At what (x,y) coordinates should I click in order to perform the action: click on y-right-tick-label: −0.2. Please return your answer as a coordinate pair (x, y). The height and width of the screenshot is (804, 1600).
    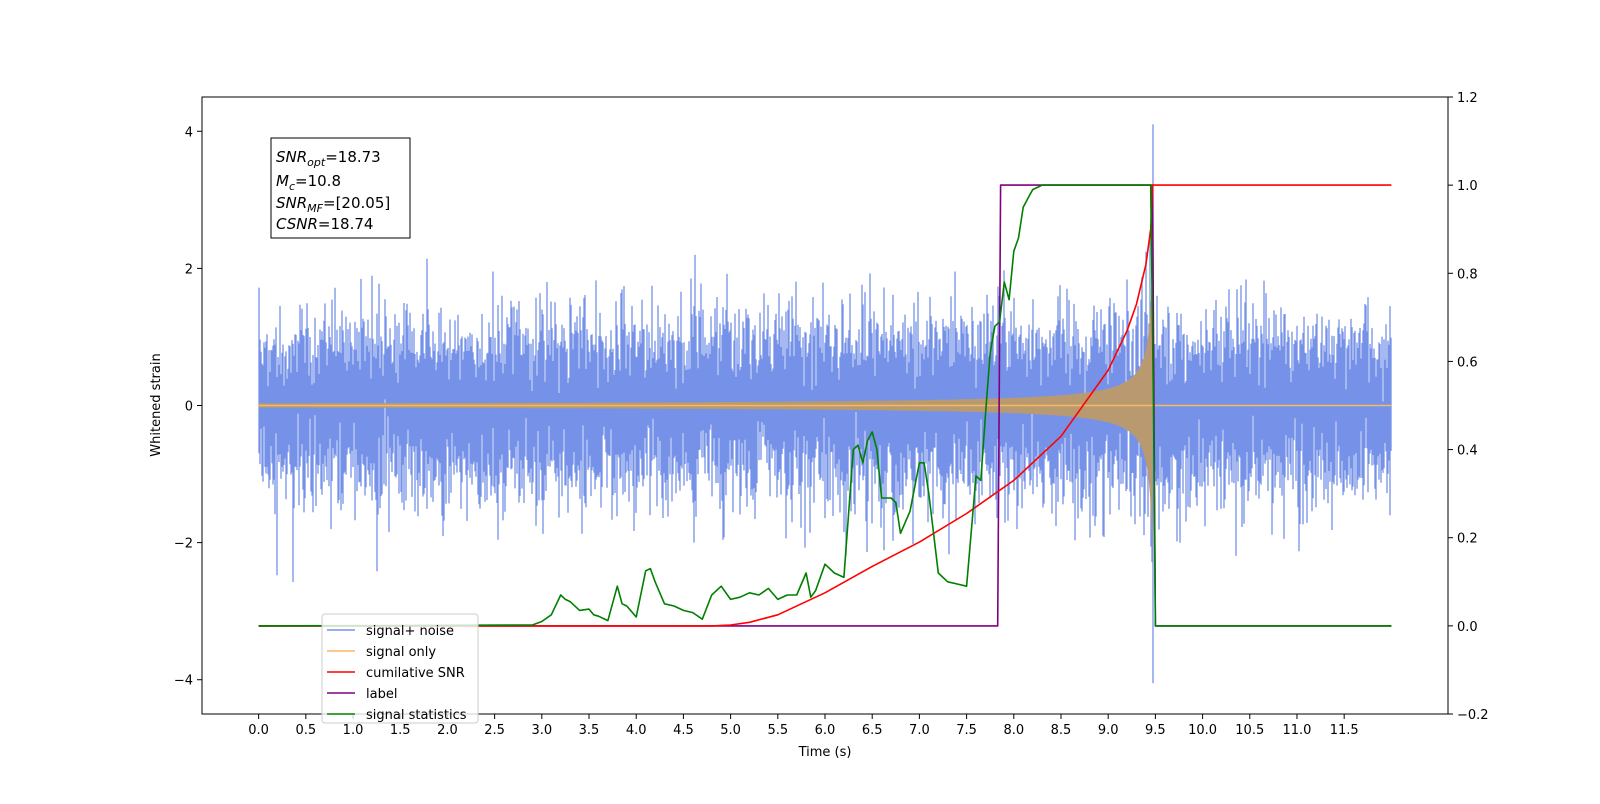
    Looking at the image, I should click on (1473, 715).